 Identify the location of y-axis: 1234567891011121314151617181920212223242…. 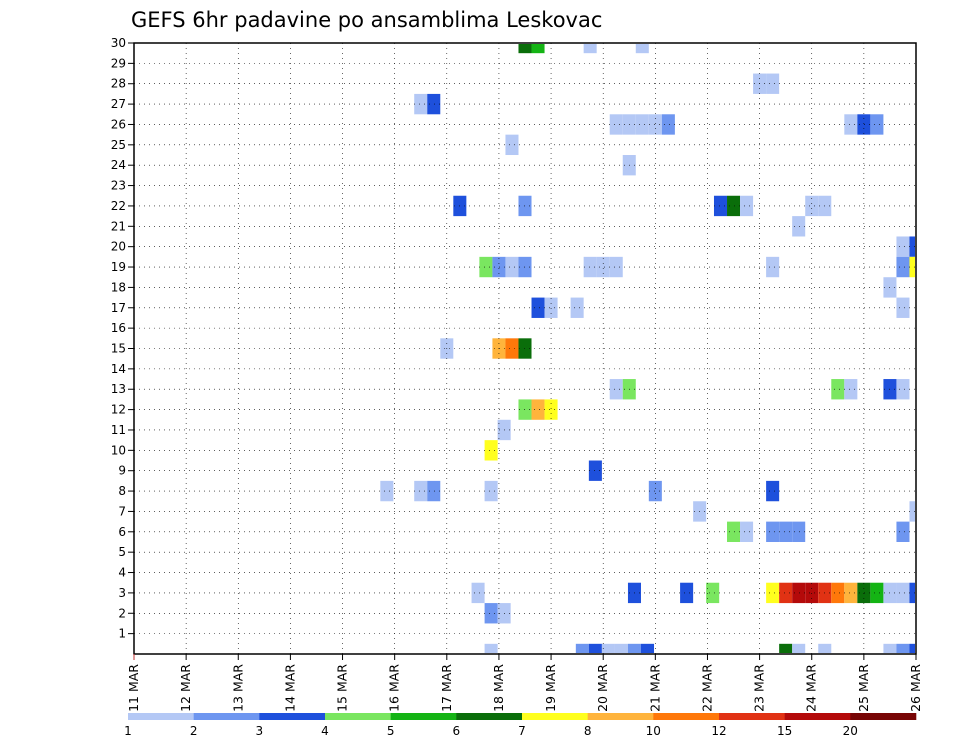
(122, 338).